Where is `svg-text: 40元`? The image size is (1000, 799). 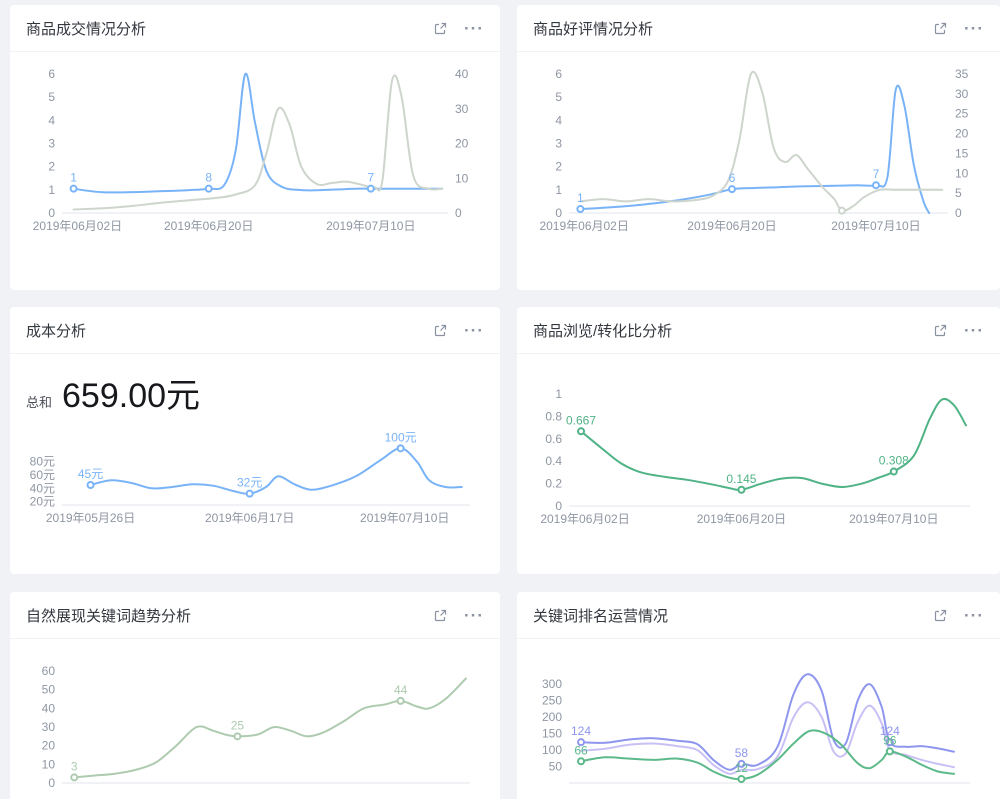
svg-text: 40元 is located at coordinates (42, 488).